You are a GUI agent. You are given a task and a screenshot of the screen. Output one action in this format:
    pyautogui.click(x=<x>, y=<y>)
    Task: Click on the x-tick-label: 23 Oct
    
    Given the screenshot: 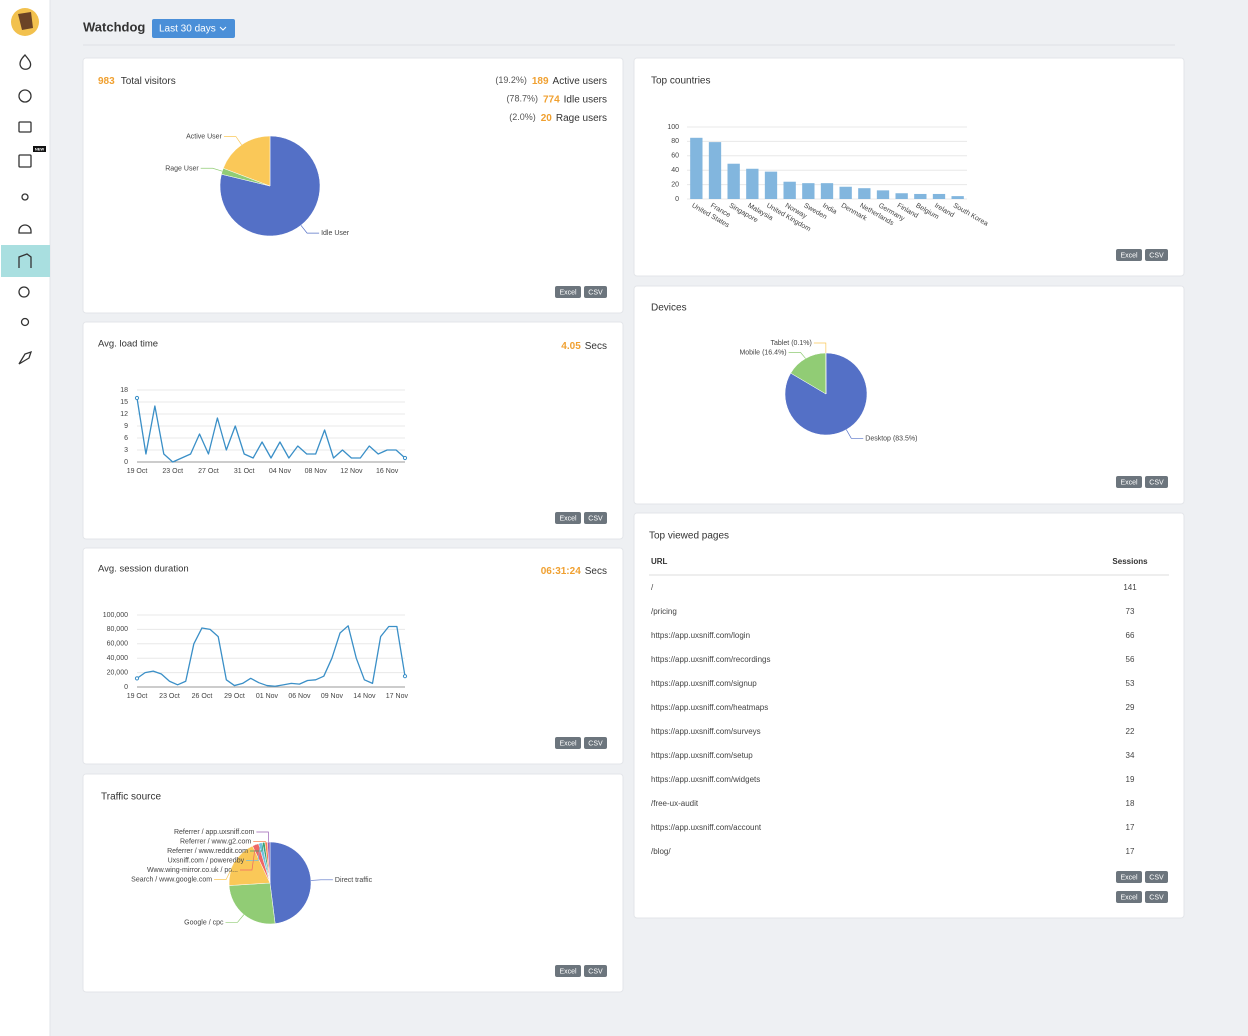 What is the action you would take?
    pyautogui.click(x=169, y=696)
    